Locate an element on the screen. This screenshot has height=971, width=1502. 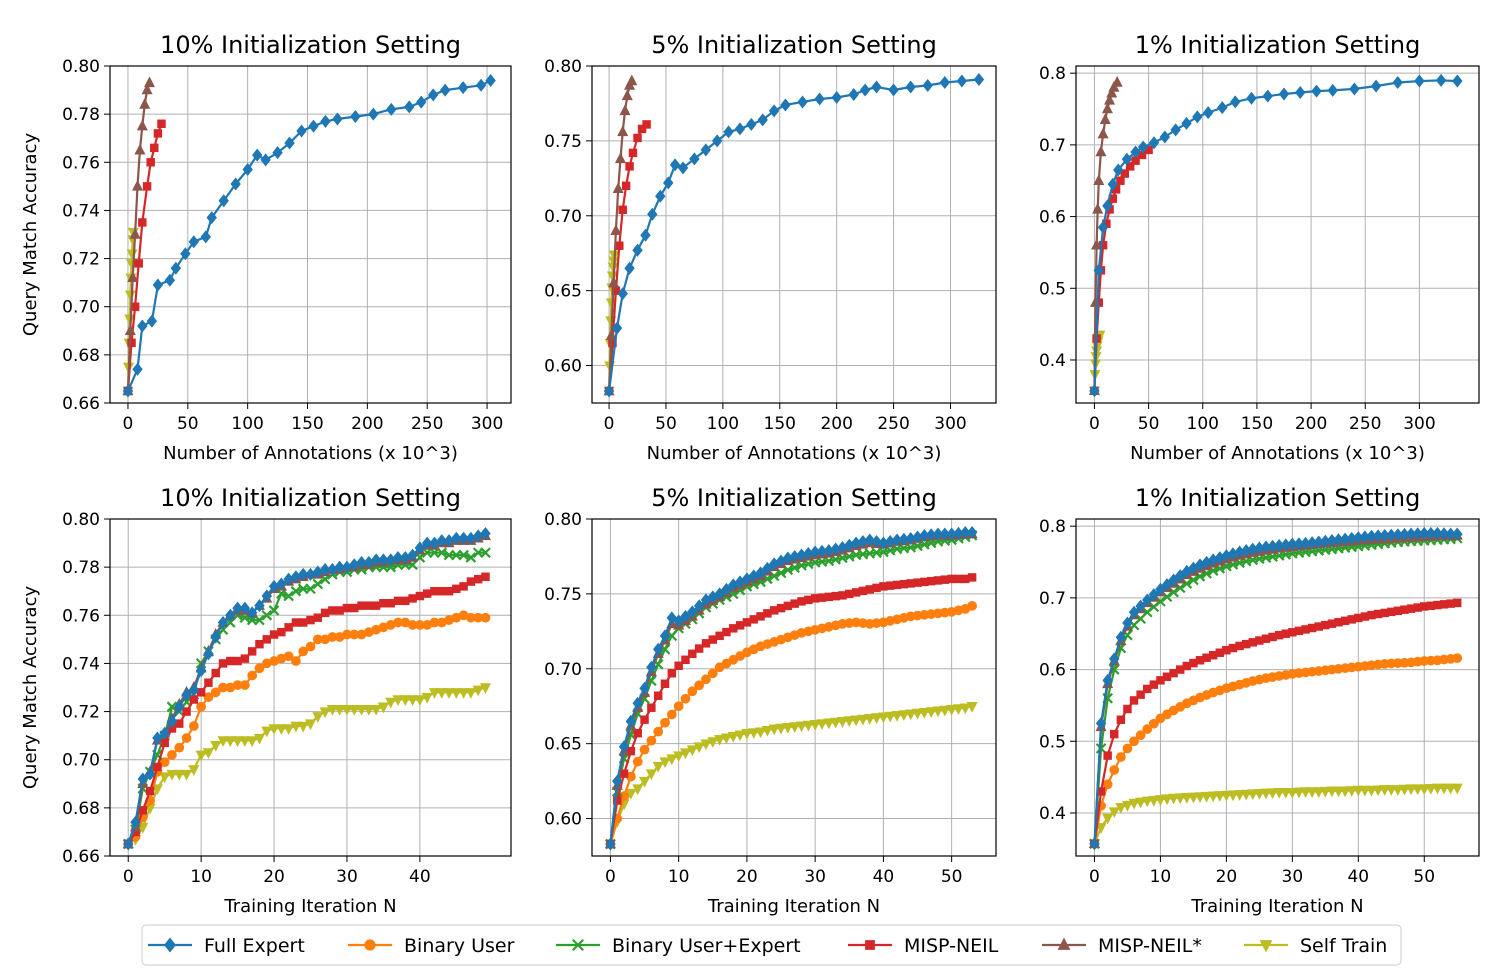
plot-area is located at coordinates (1277, 687).